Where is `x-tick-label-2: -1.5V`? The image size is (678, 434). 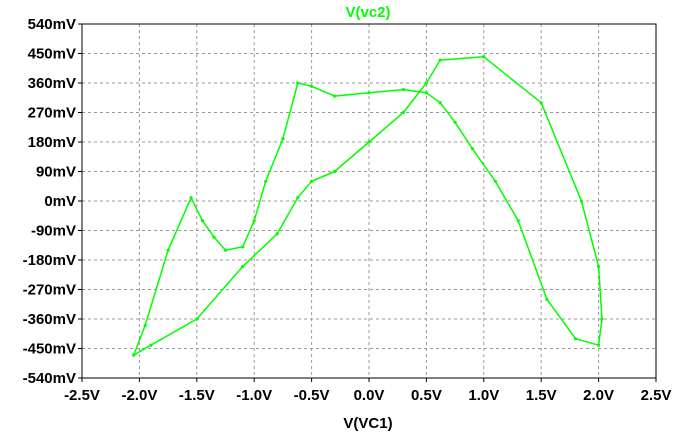
x-tick-label-2: -1.5V is located at coordinates (197, 395).